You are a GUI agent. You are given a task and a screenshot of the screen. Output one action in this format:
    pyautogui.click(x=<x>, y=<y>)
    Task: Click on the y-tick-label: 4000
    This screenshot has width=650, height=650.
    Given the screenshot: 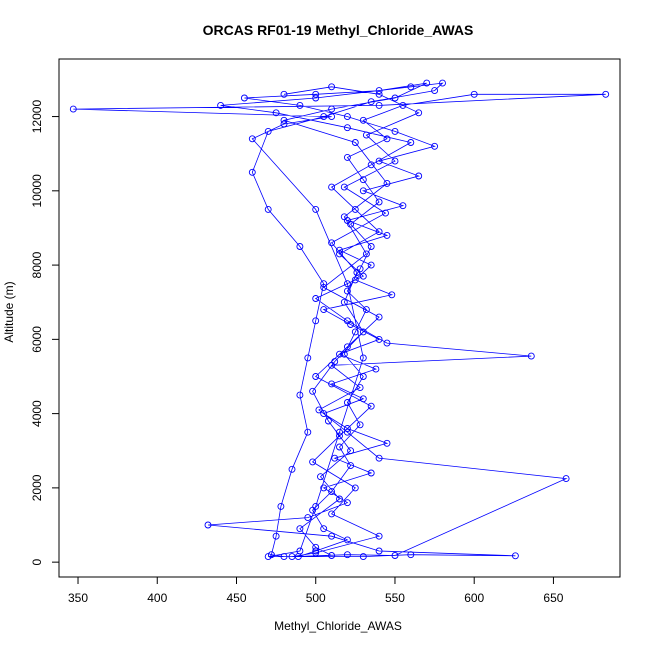 What is the action you would take?
    pyautogui.click(x=37, y=413)
    